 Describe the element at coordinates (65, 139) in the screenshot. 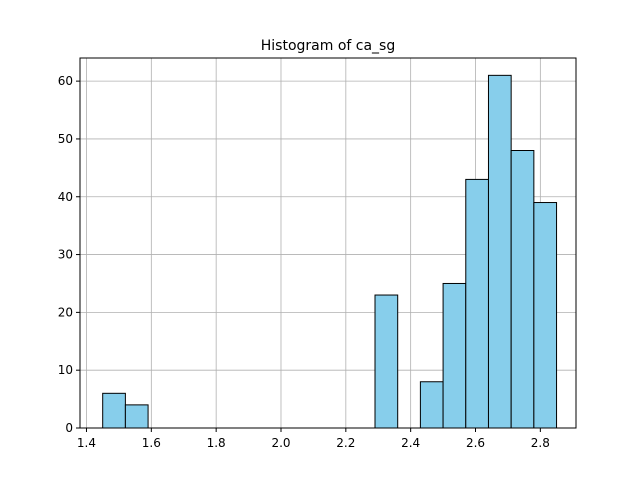

I see `y-tick-label: 50` at that location.